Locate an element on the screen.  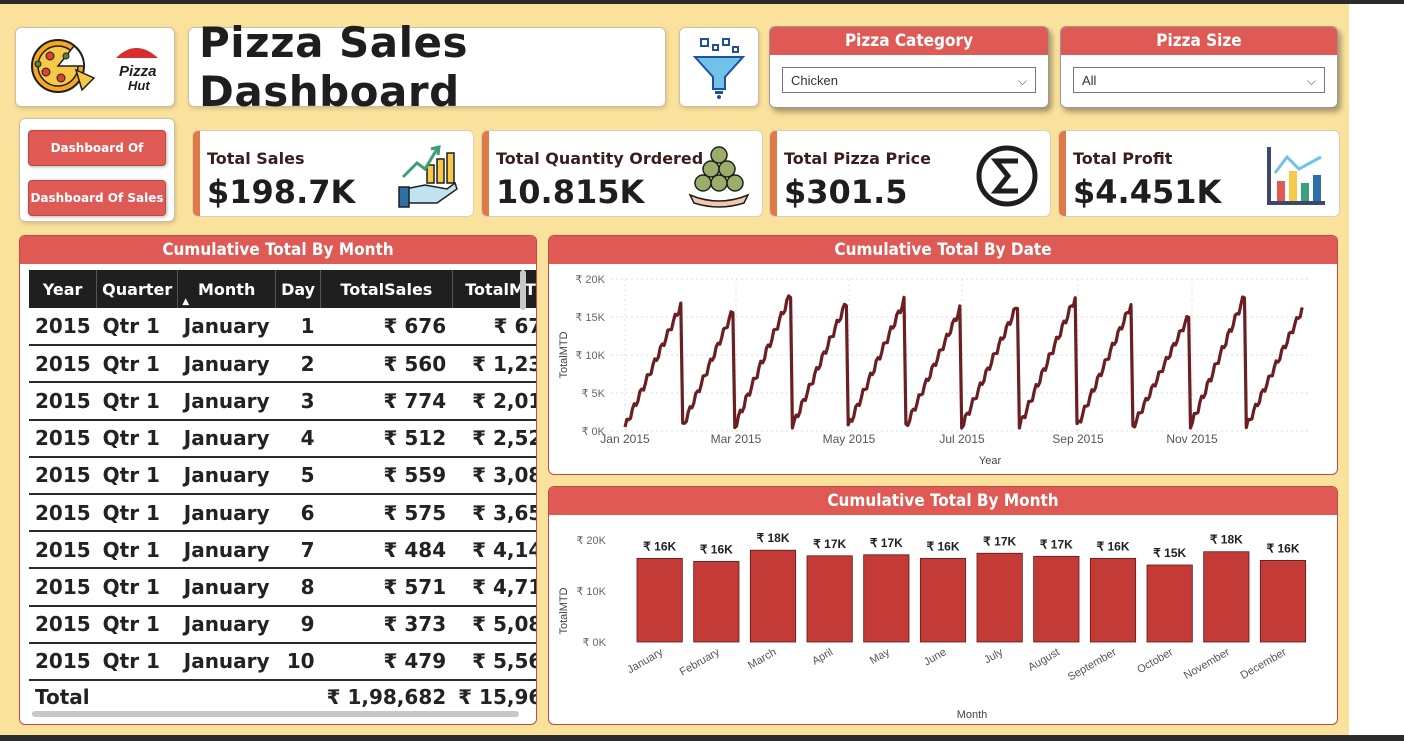
bar-december is located at coordinates (1283, 601).